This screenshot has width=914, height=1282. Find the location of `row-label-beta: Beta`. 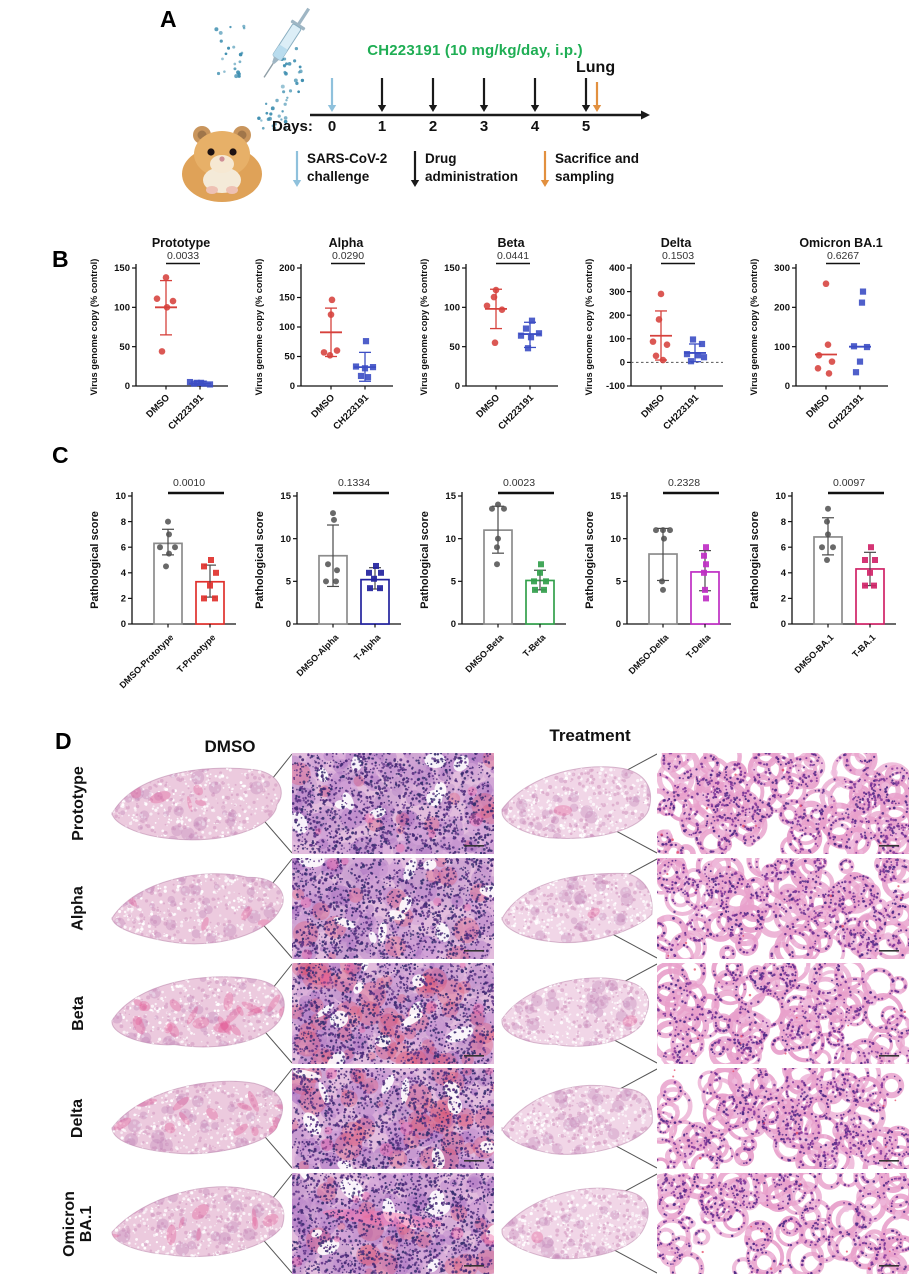

row-label-beta: Beta is located at coordinates (78, 1013).